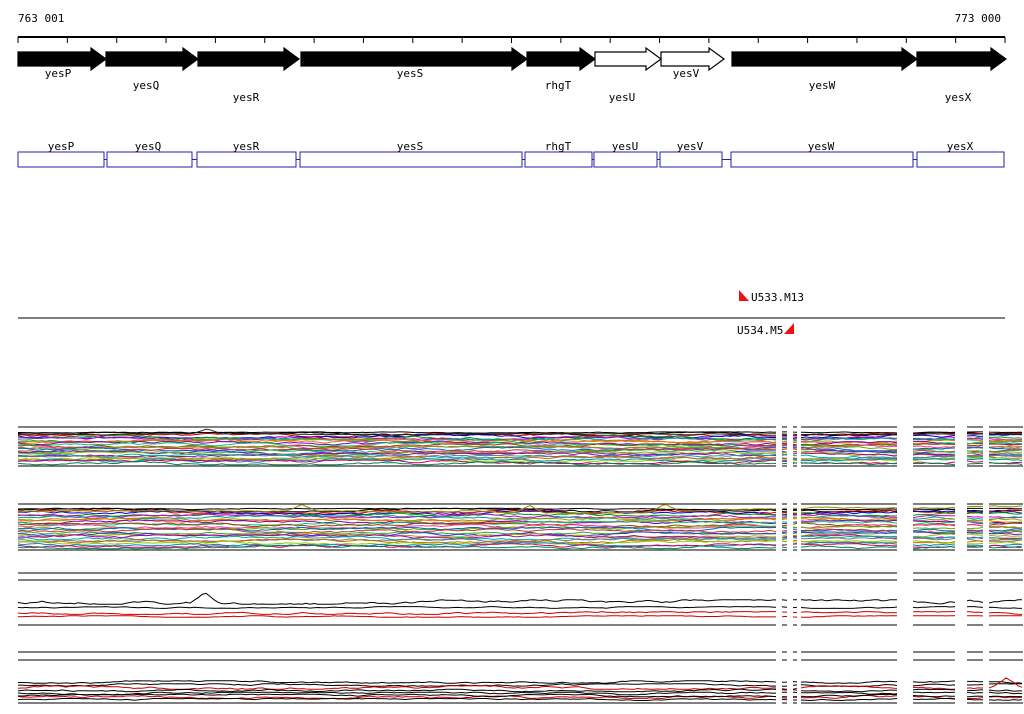 The height and width of the screenshot is (714, 1024). What do you see at coordinates (744, 295) in the screenshot?
I see `insertion-flag-U533.M13` at bounding box center [744, 295].